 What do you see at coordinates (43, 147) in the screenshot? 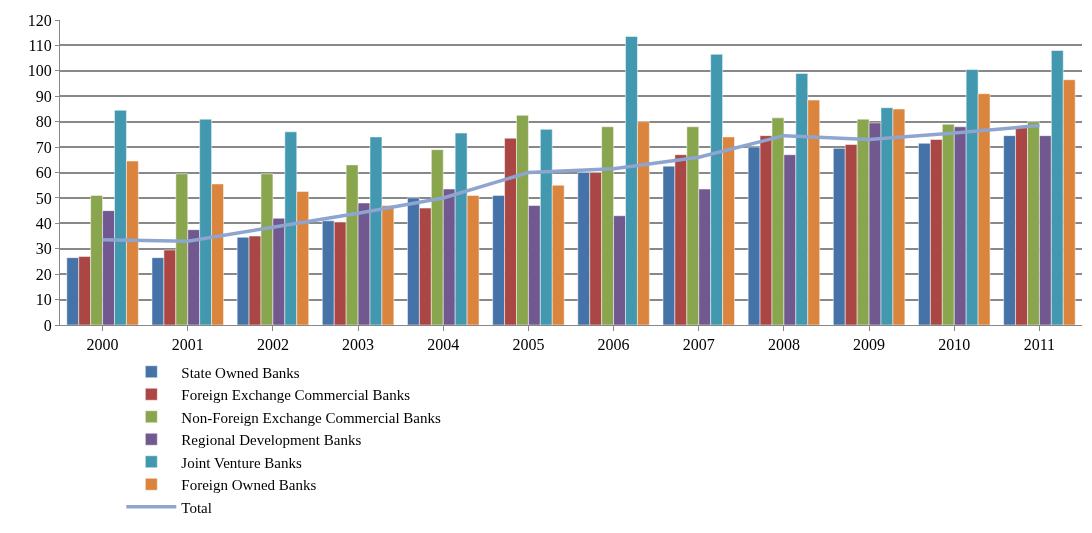
I see `y-tick-label: 70` at bounding box center [43, 147].